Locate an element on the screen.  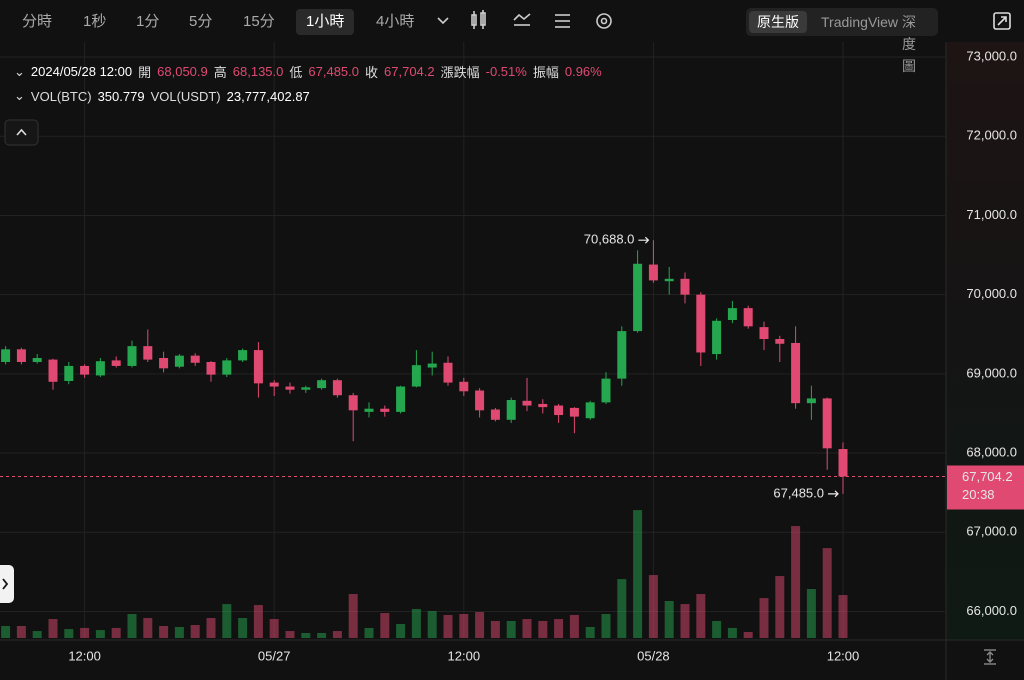
info-label: VOL(BTC) is located at coordinates (61, 96).